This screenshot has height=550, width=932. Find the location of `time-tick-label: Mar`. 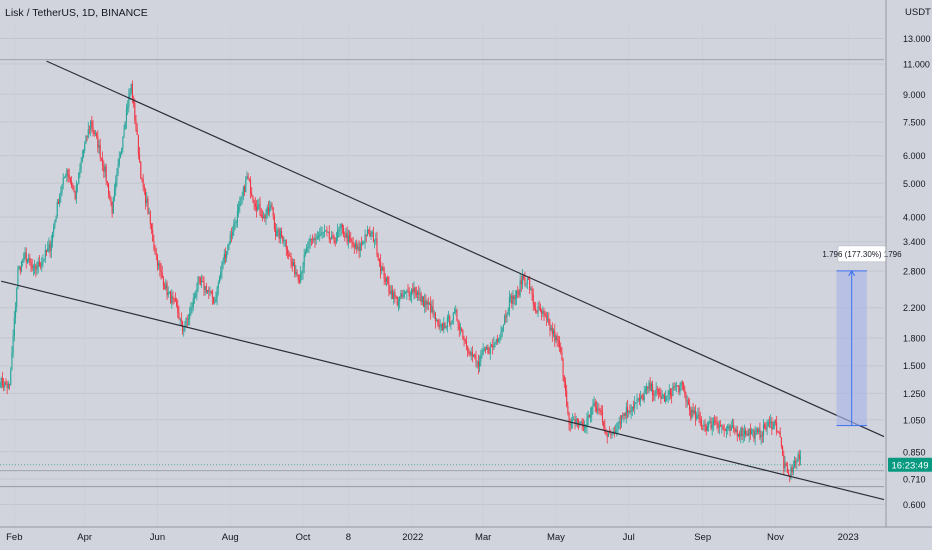

time-tick-label: Mar is located at coordinates (483, 537).